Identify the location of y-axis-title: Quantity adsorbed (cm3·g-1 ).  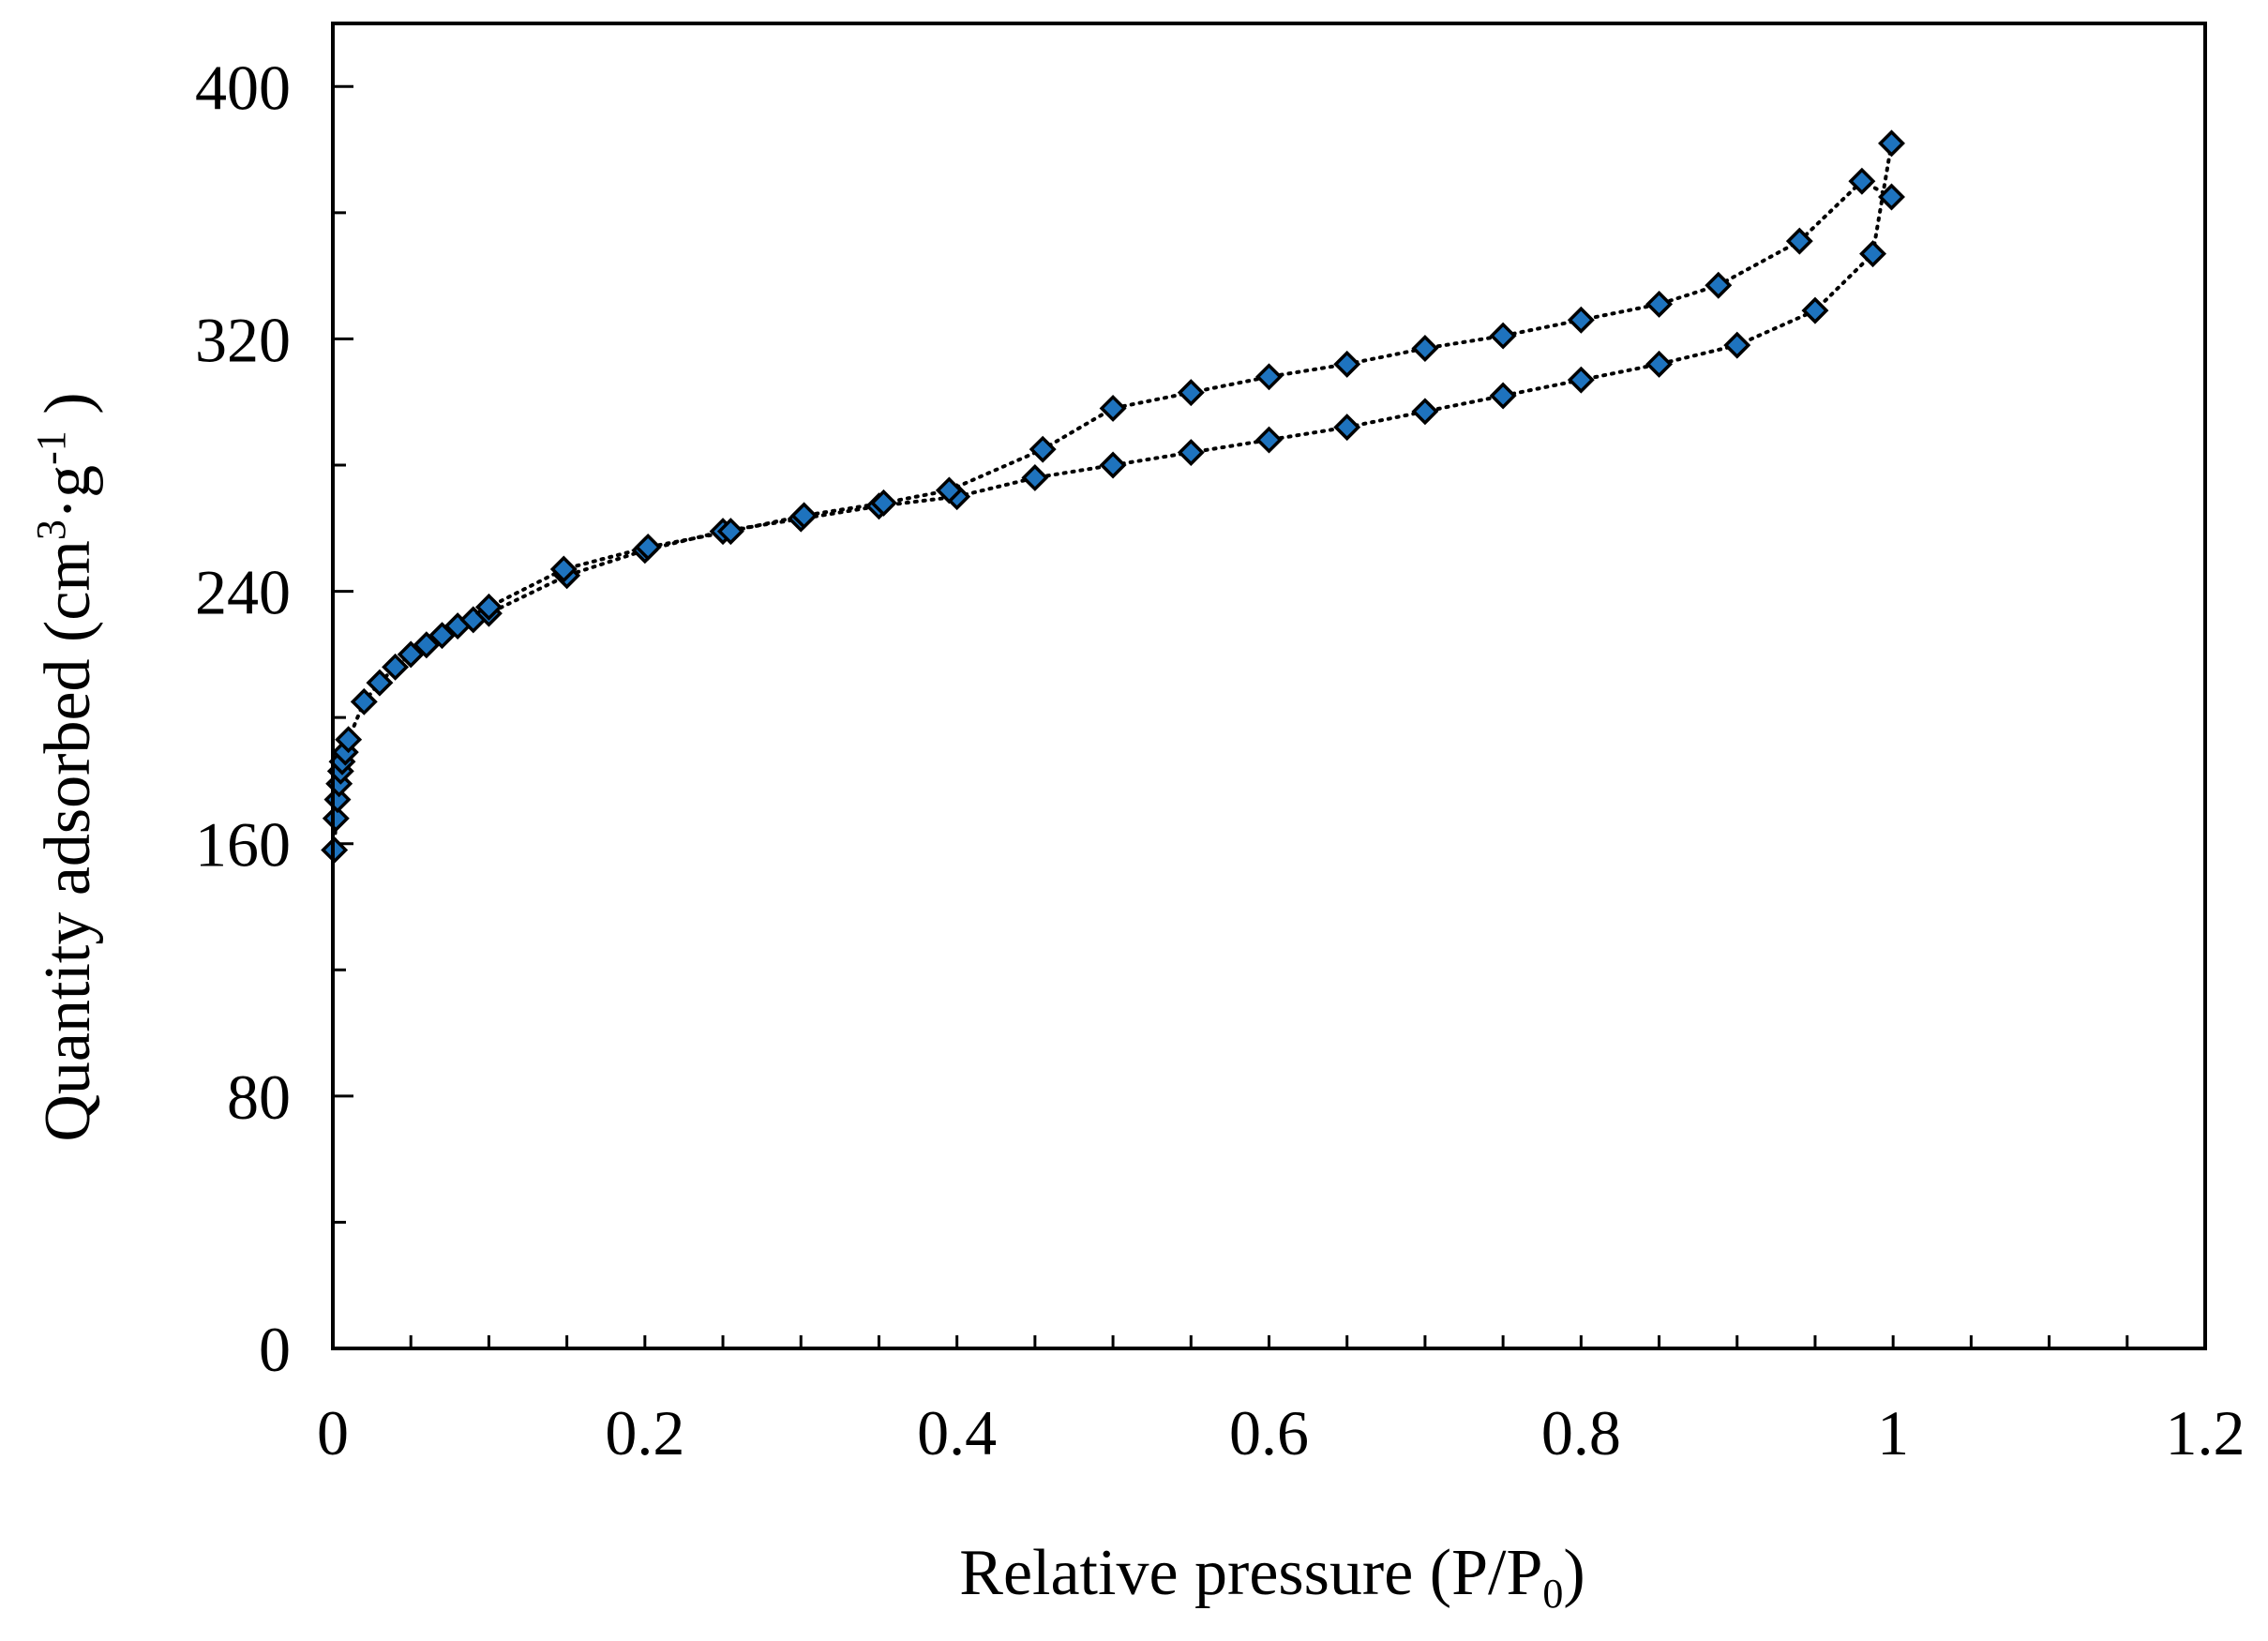
(66, 766).